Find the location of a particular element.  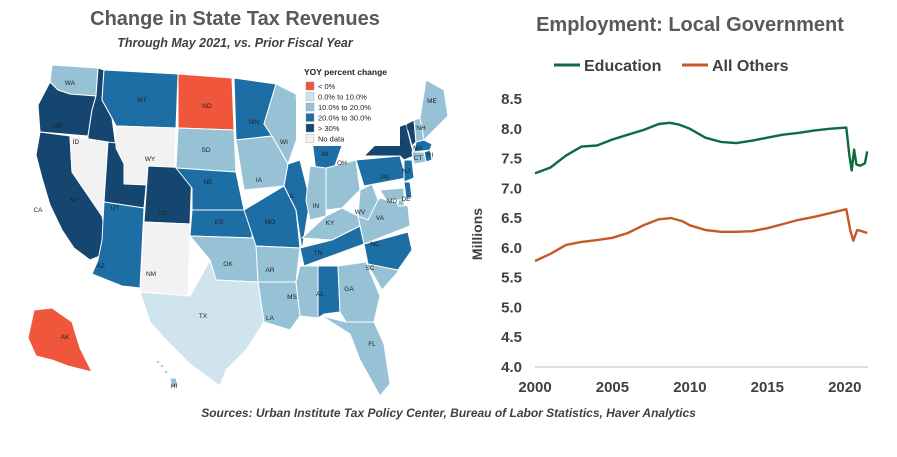

state-label-la: LA is located at coordinates (270, 318).